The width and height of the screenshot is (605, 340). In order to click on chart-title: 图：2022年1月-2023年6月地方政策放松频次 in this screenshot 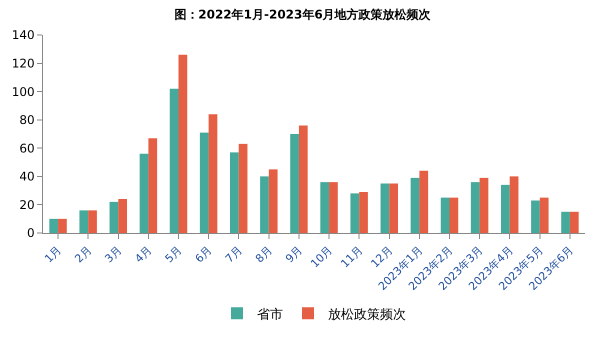, I will do `click(303, 15)`.